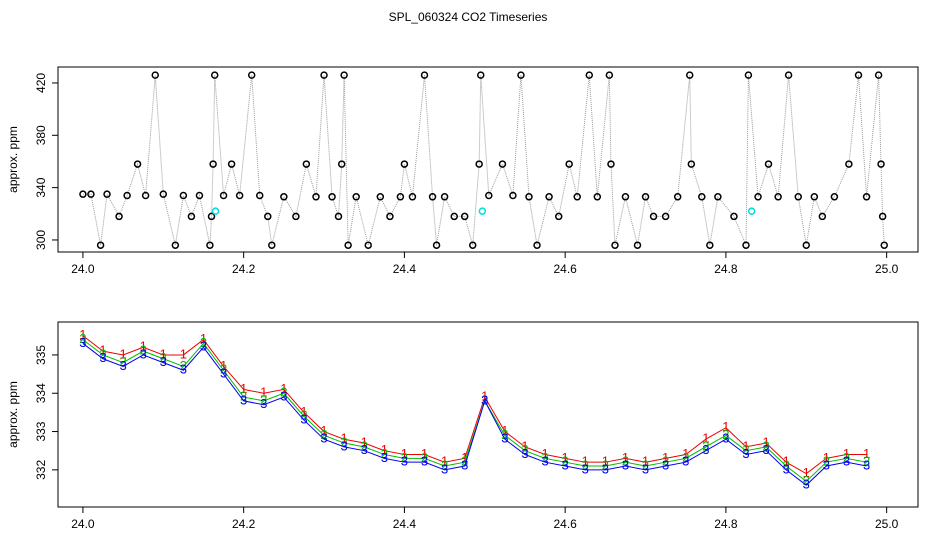 The width and height of the screenshot is (936, 540). Describe the element at coordinates (13, 159) in the screenshot. I see `y-axis-label: approx. ppm` at that location.